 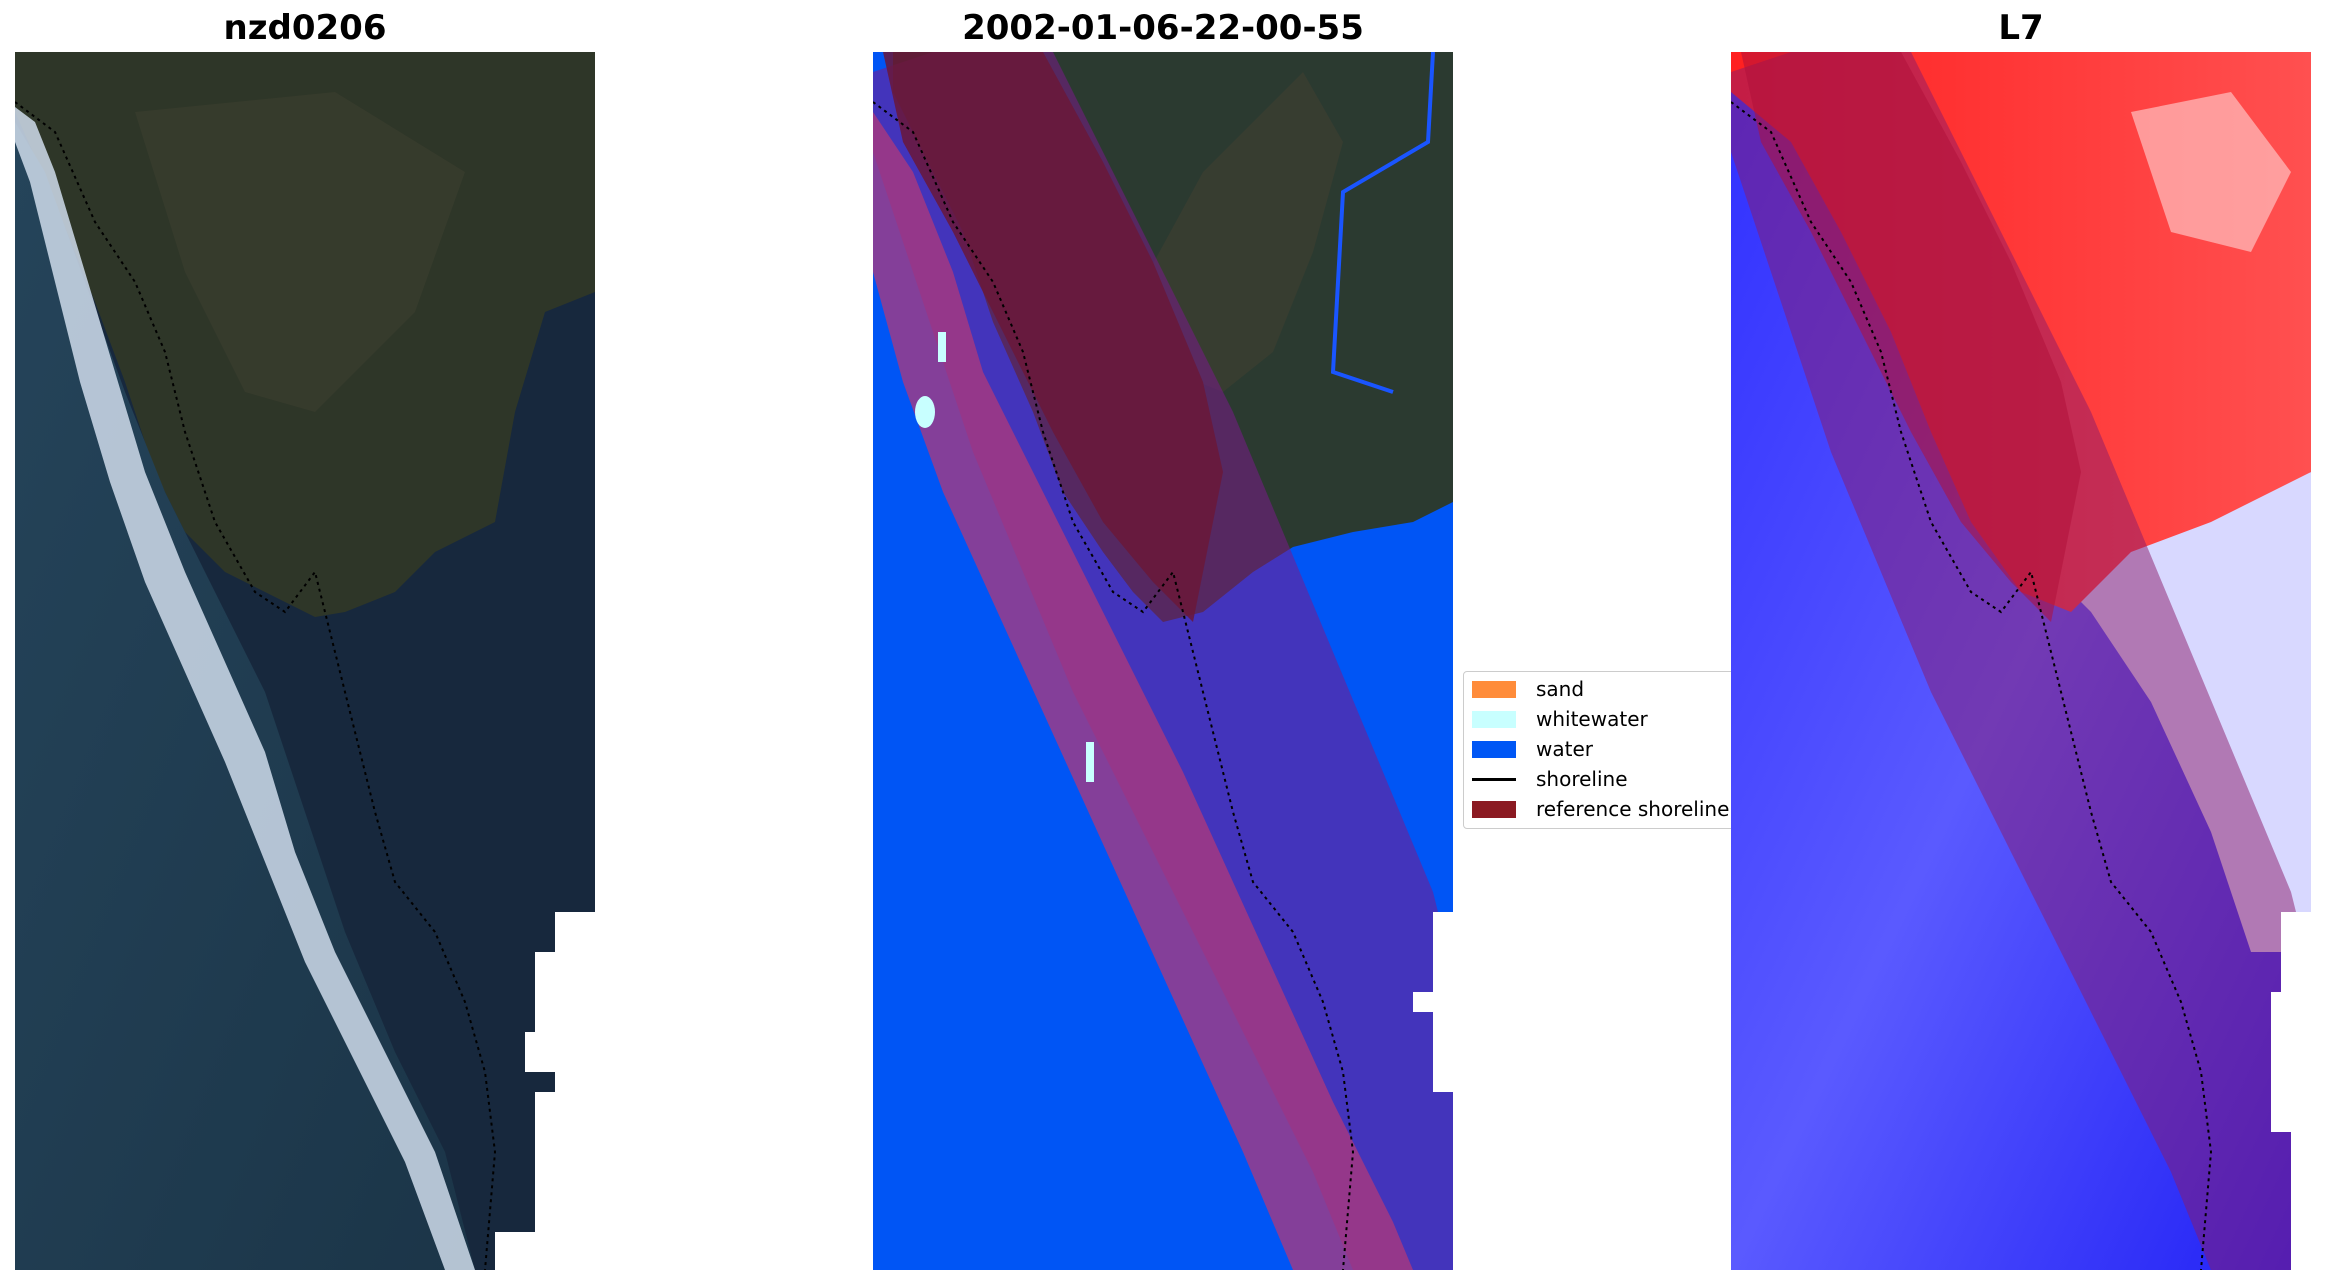 What do you see at coordinates (1582, 779) in the screenshot?
I see `legend-label-shoreline: shoreline` at bounding box center [1582, 779].